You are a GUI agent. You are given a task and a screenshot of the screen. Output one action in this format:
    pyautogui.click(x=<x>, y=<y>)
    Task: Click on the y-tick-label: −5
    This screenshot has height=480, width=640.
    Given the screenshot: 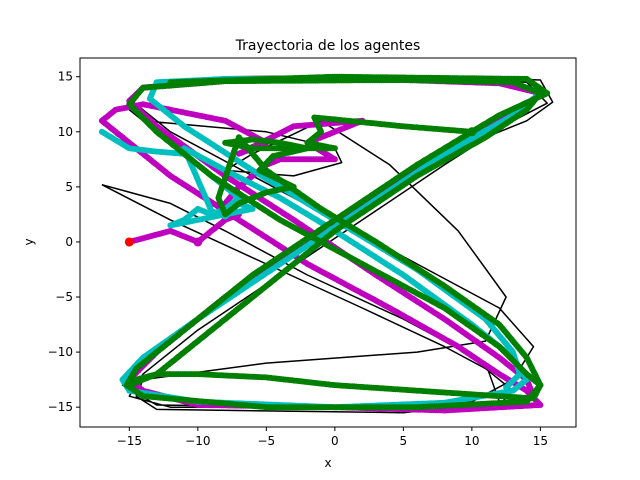 What is the action you would take?
    pyautogui.click(x=64, y=297)
    